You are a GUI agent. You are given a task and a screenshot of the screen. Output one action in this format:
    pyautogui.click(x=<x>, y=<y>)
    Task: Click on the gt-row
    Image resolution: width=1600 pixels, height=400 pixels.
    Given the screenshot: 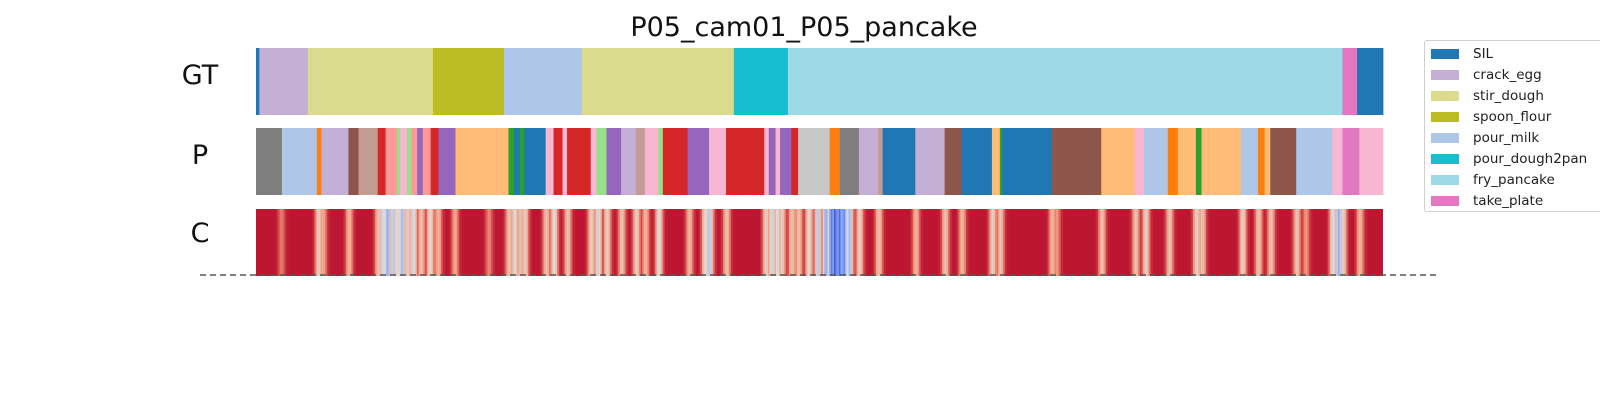 What is the action you would take?
    pyautogui.click(x=820, y=81)
    